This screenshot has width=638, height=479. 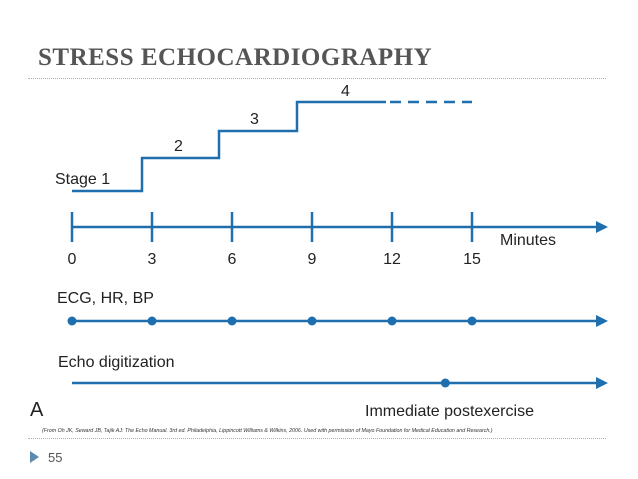 I want to click on title-divider, so click(x=317, y=78).